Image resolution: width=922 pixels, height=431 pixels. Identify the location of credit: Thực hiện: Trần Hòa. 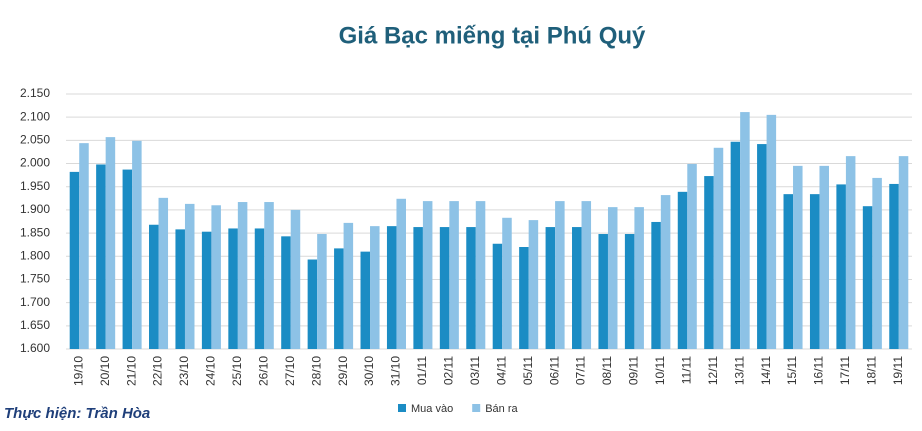
(77, 413).